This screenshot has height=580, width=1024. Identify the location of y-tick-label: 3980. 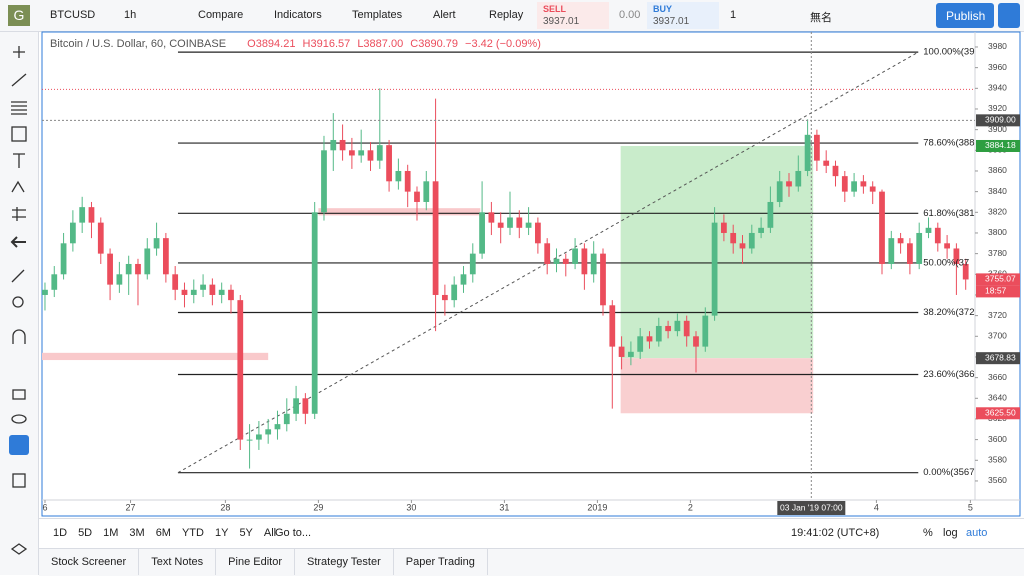
(997, 46).